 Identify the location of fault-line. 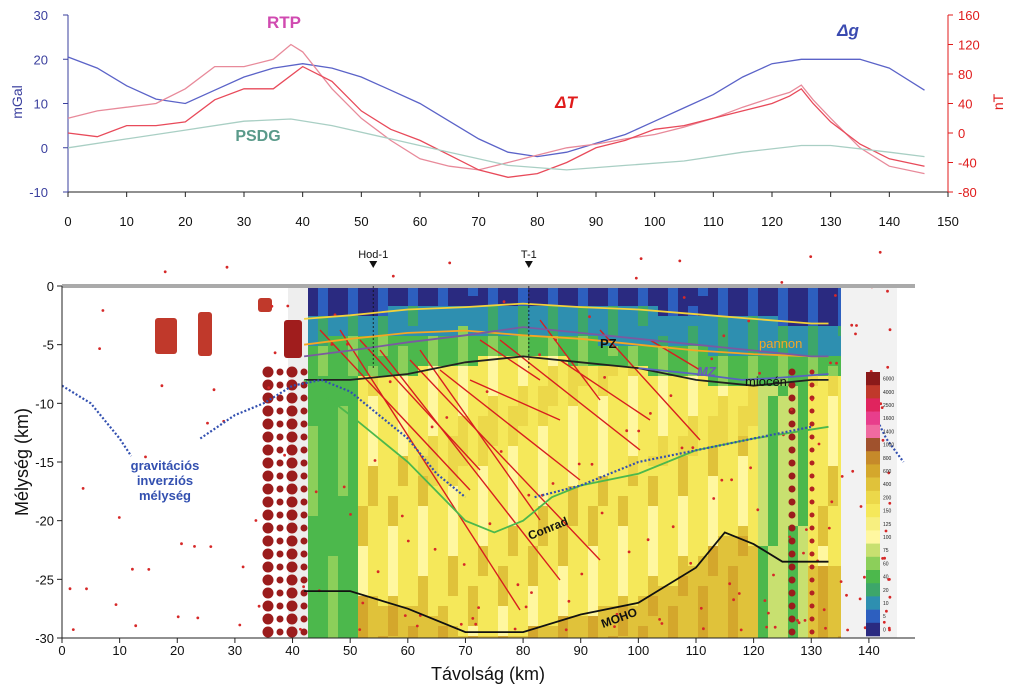
(675, 355).